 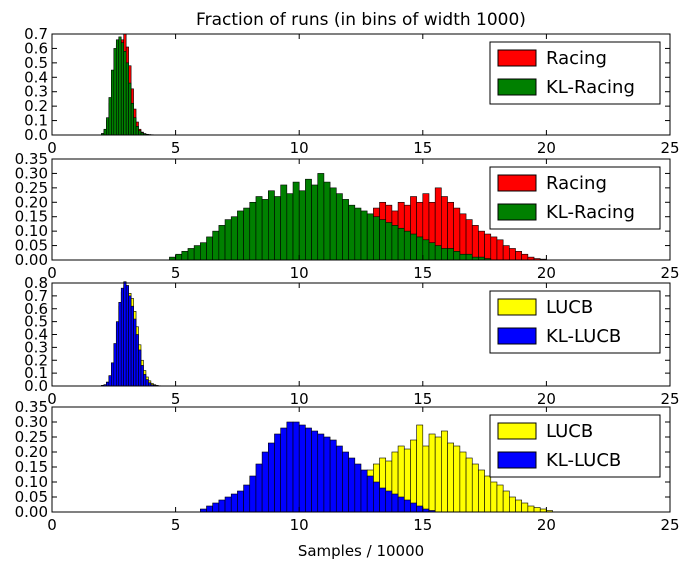 I want to click on legend: Racing KL-Racing, so click(x=575, y=73).